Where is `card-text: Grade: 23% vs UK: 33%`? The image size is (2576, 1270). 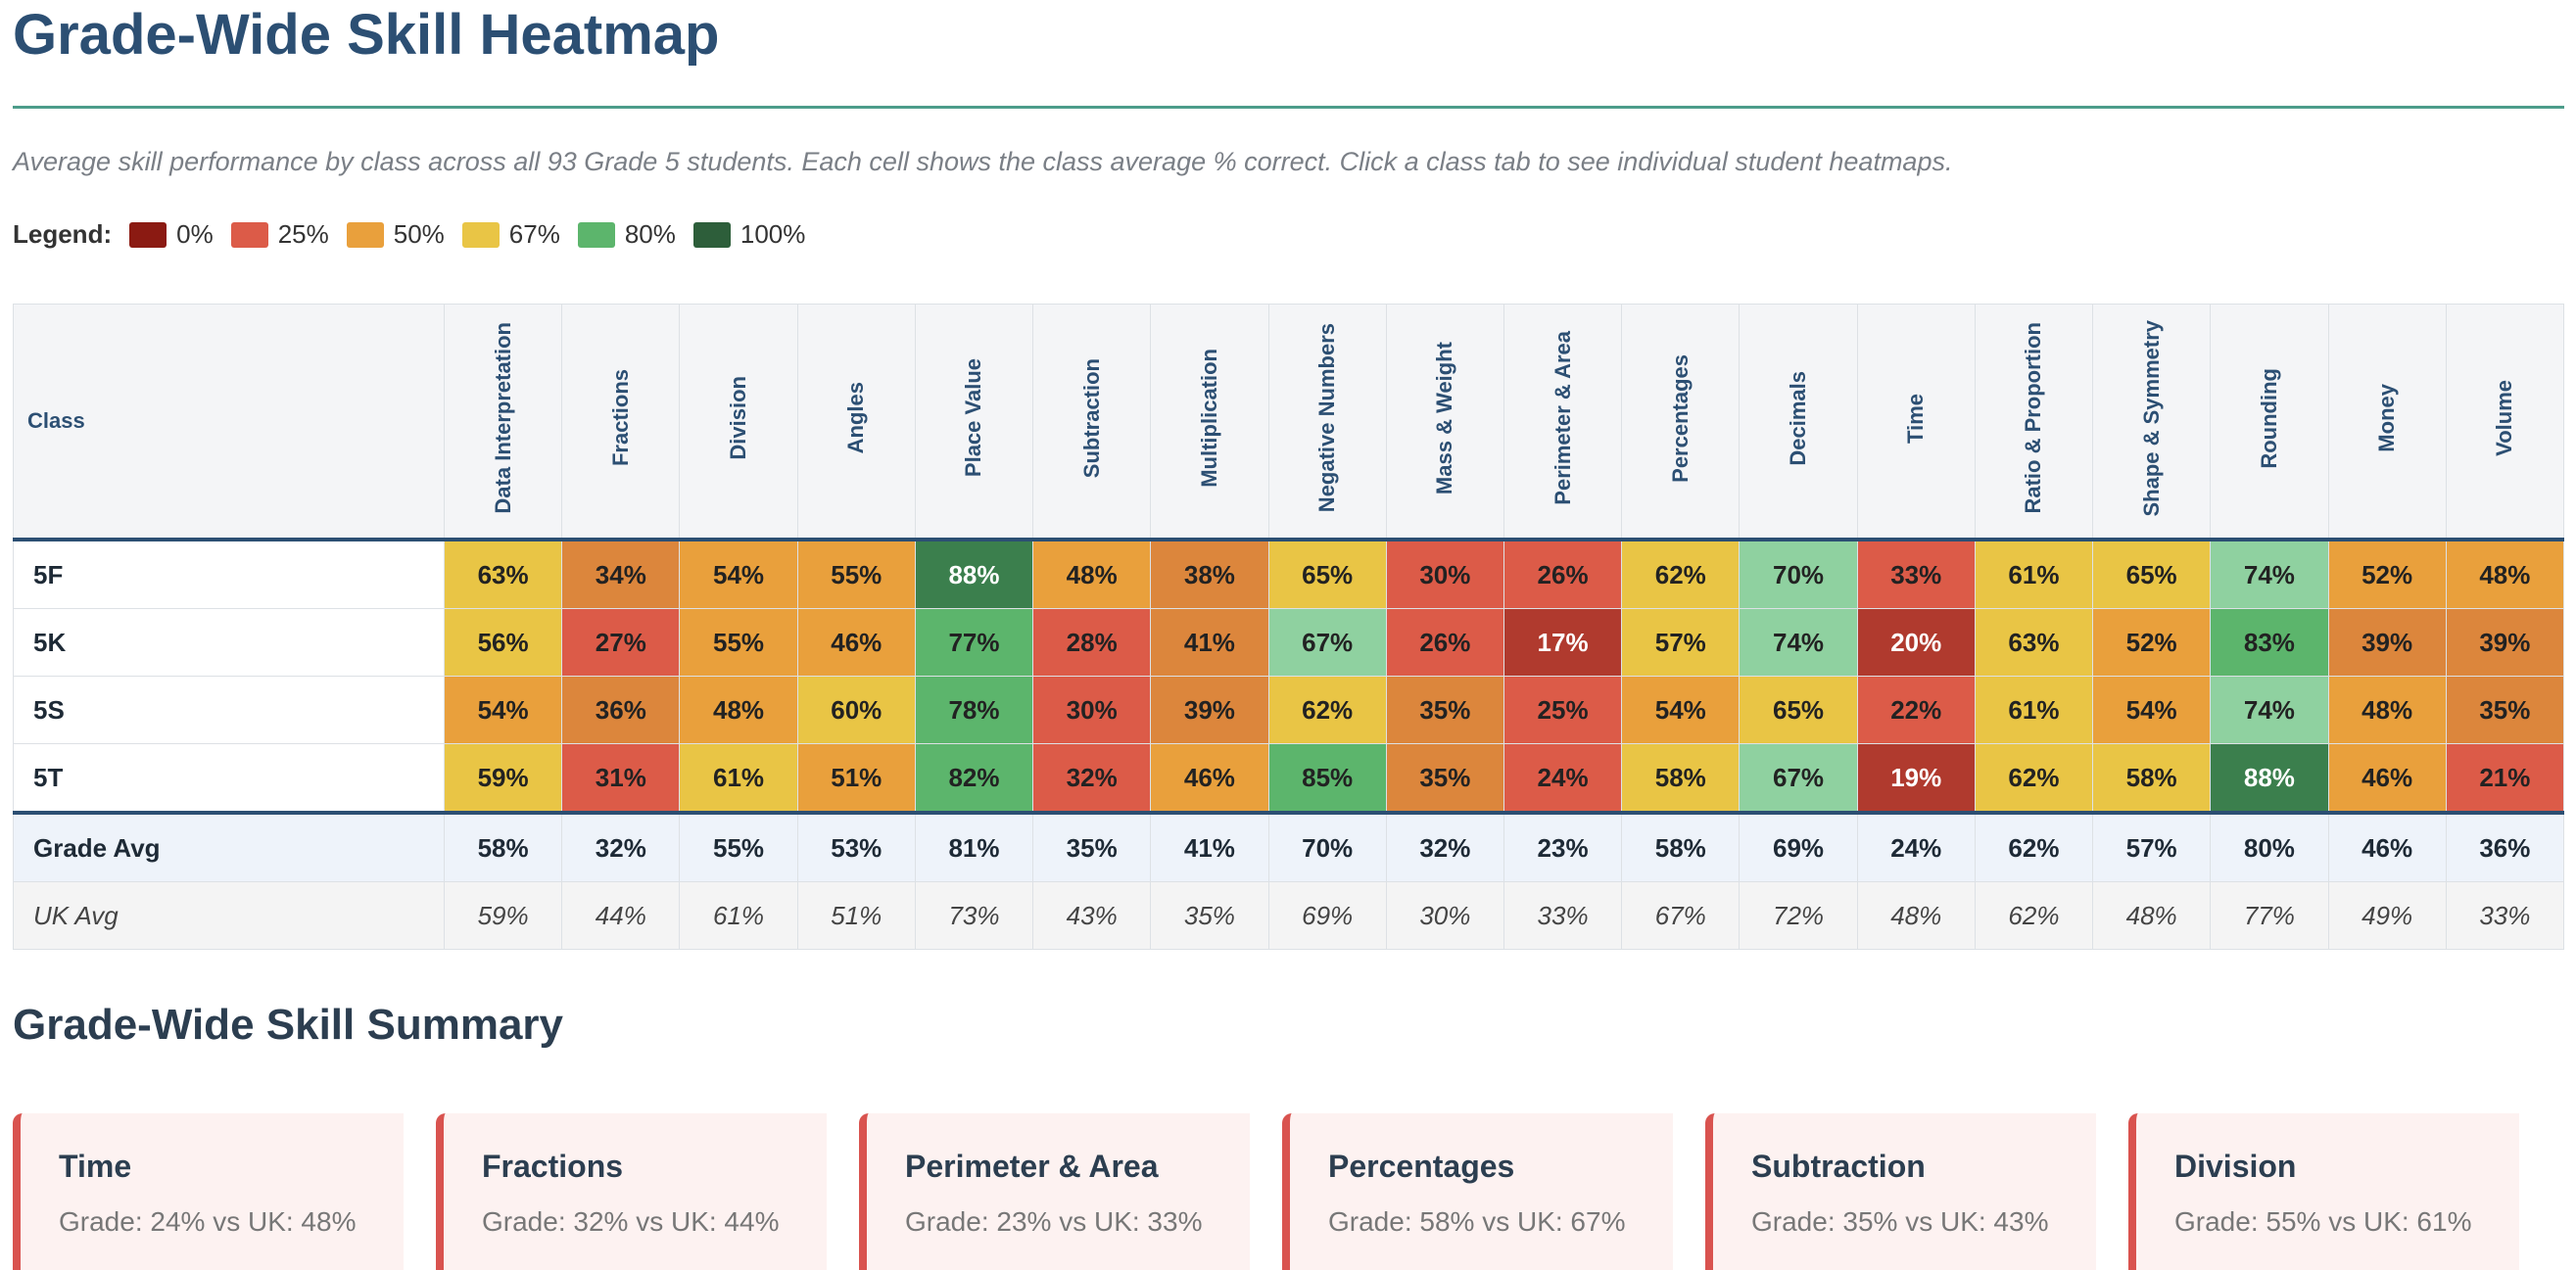
card-text: Grade: 23% vs UK: 33% is located at coordinates (1054, 1221).